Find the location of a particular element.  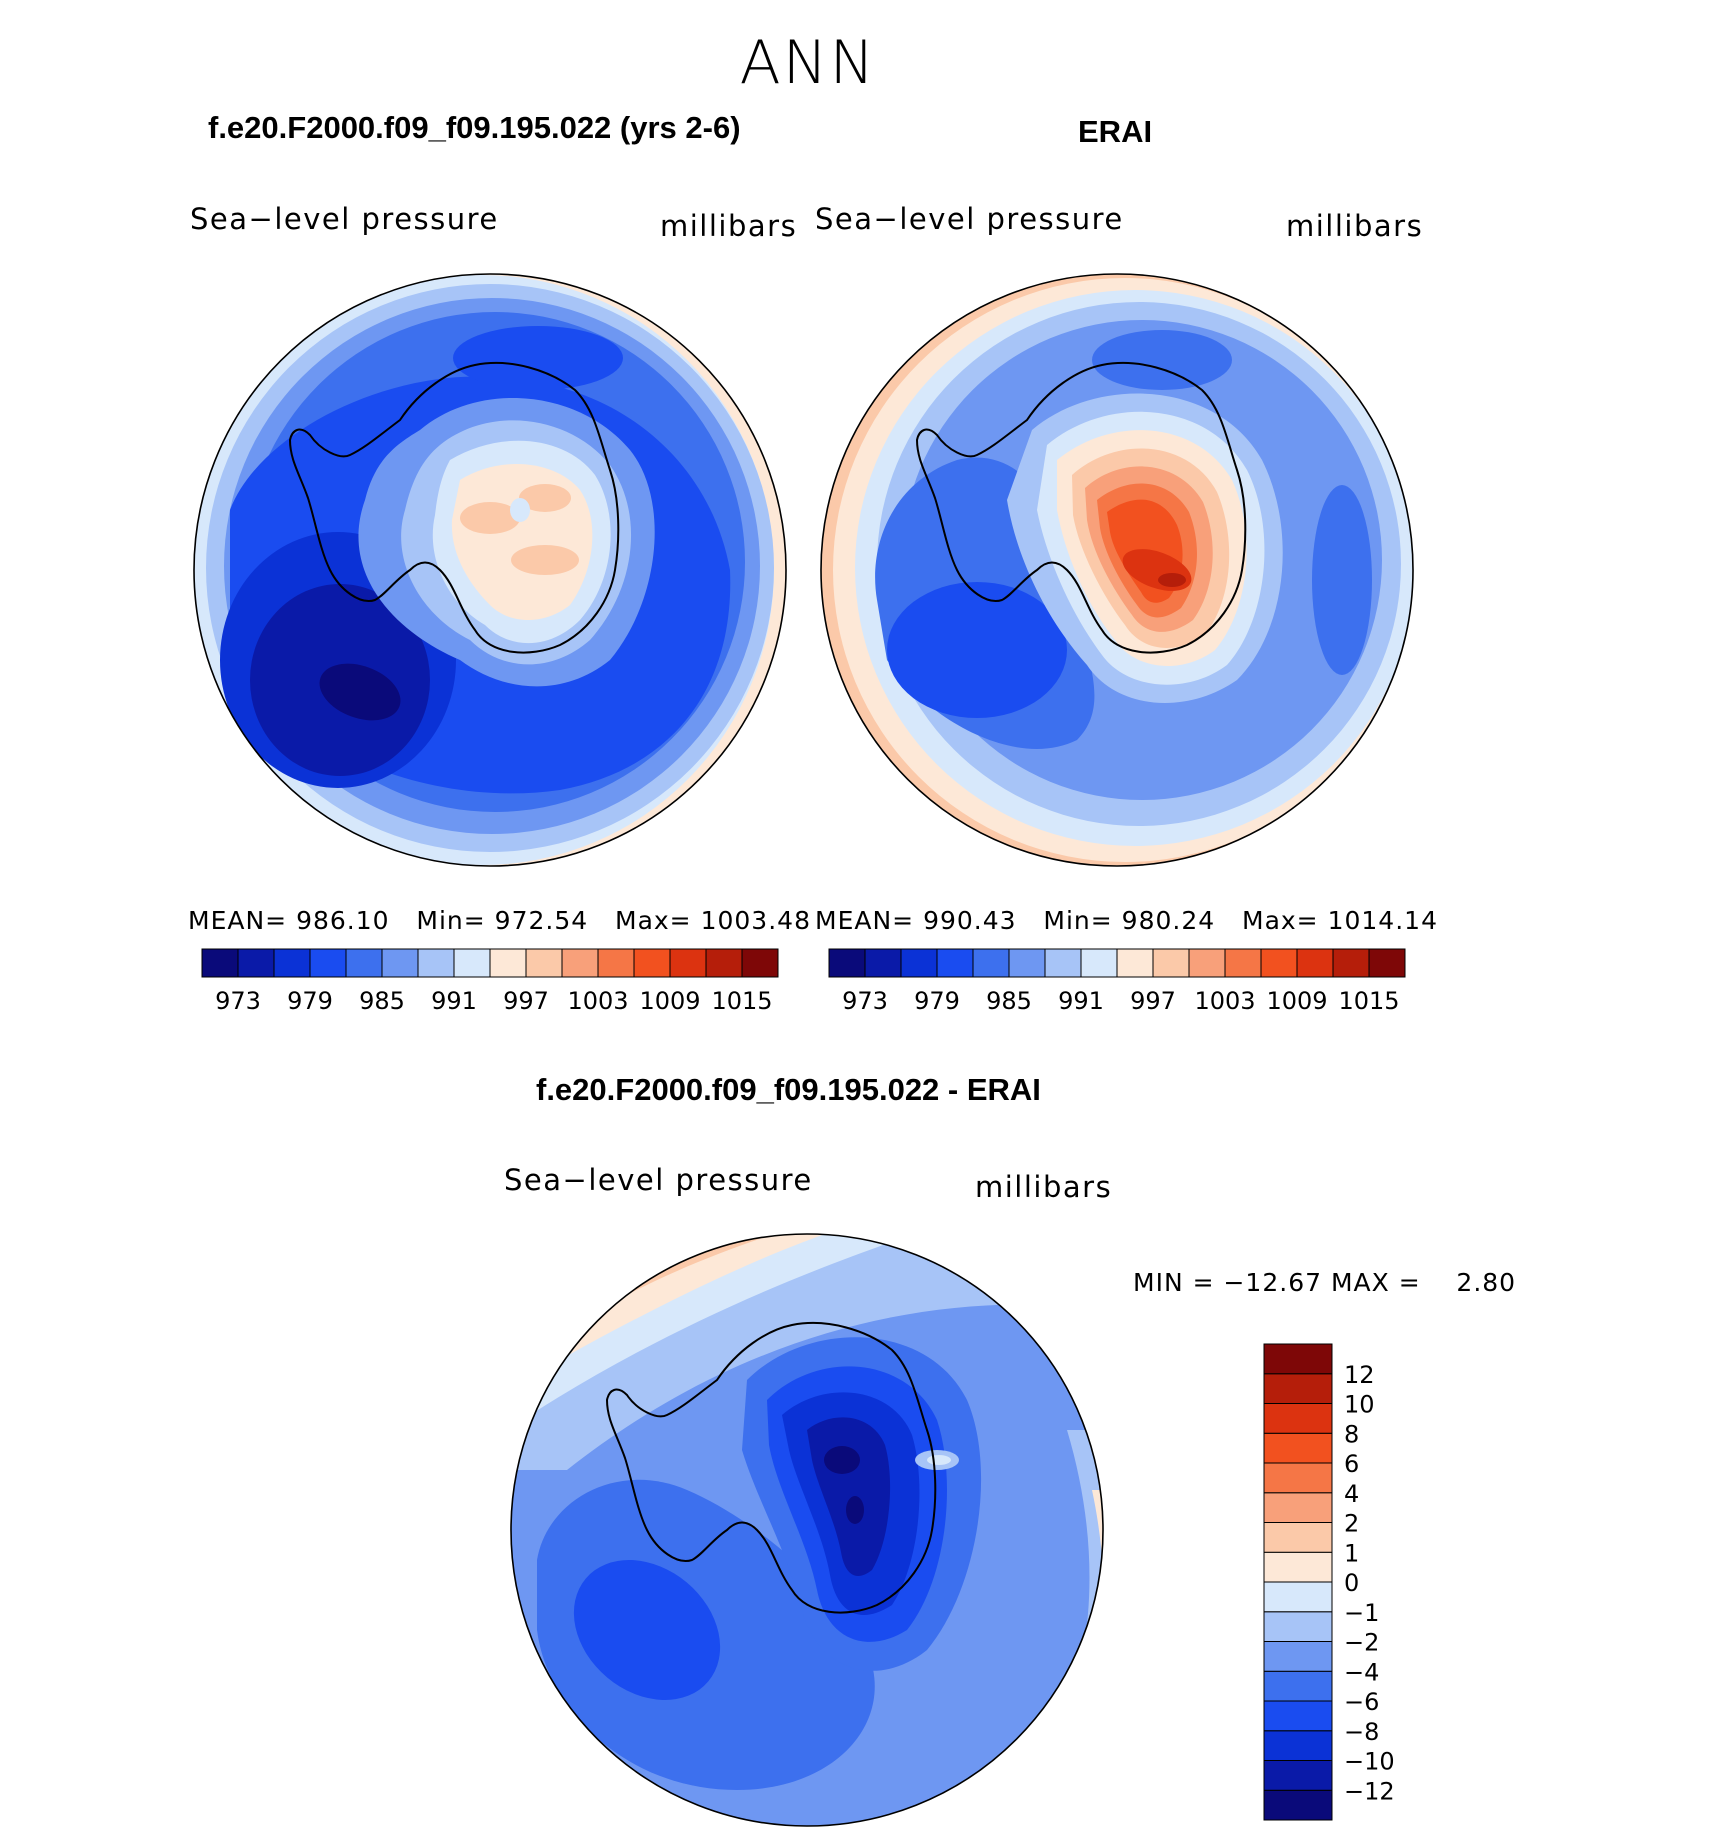

diff-colorbar-tick-label: 12 is located at coordinates (1359, 1375).